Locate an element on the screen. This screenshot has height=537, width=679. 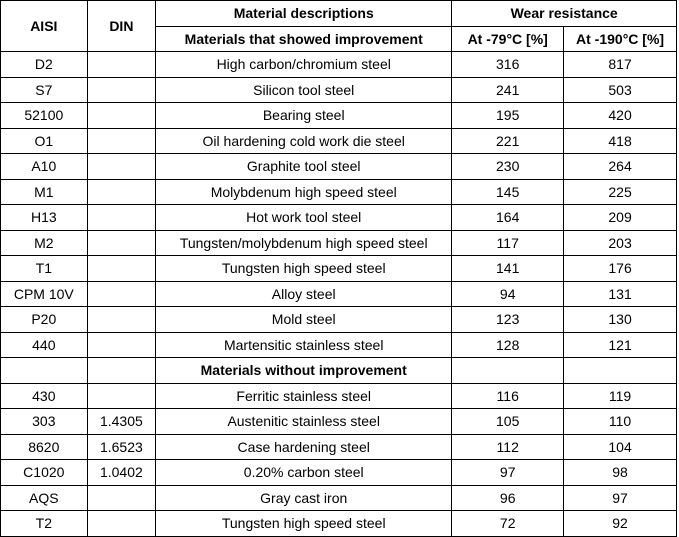
cell-description: Silicon tool steel is located at coordinates (304, 89).